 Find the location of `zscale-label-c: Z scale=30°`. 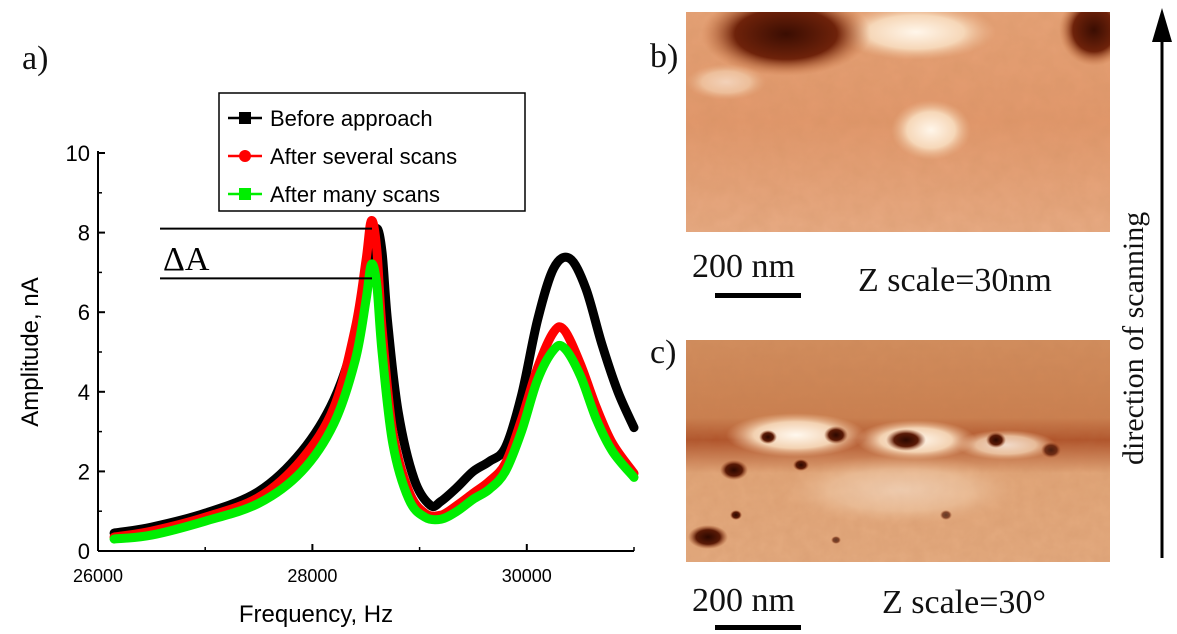

zscale-label-c: Z scale=30° is located at coordinates (964, 602).